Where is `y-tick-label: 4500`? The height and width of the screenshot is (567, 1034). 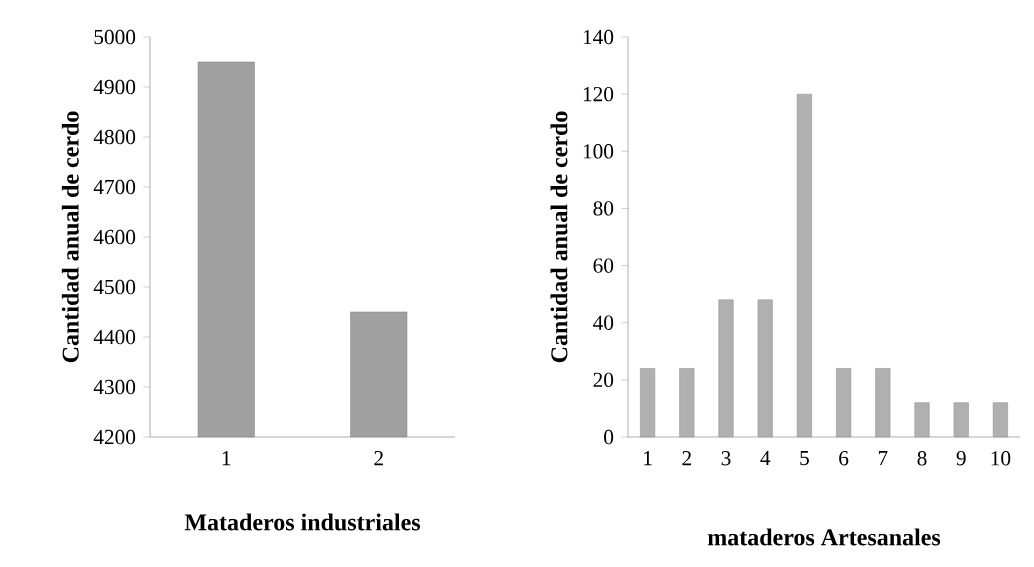
y-tick-label: 4500 is located at coordinates (114, 287).